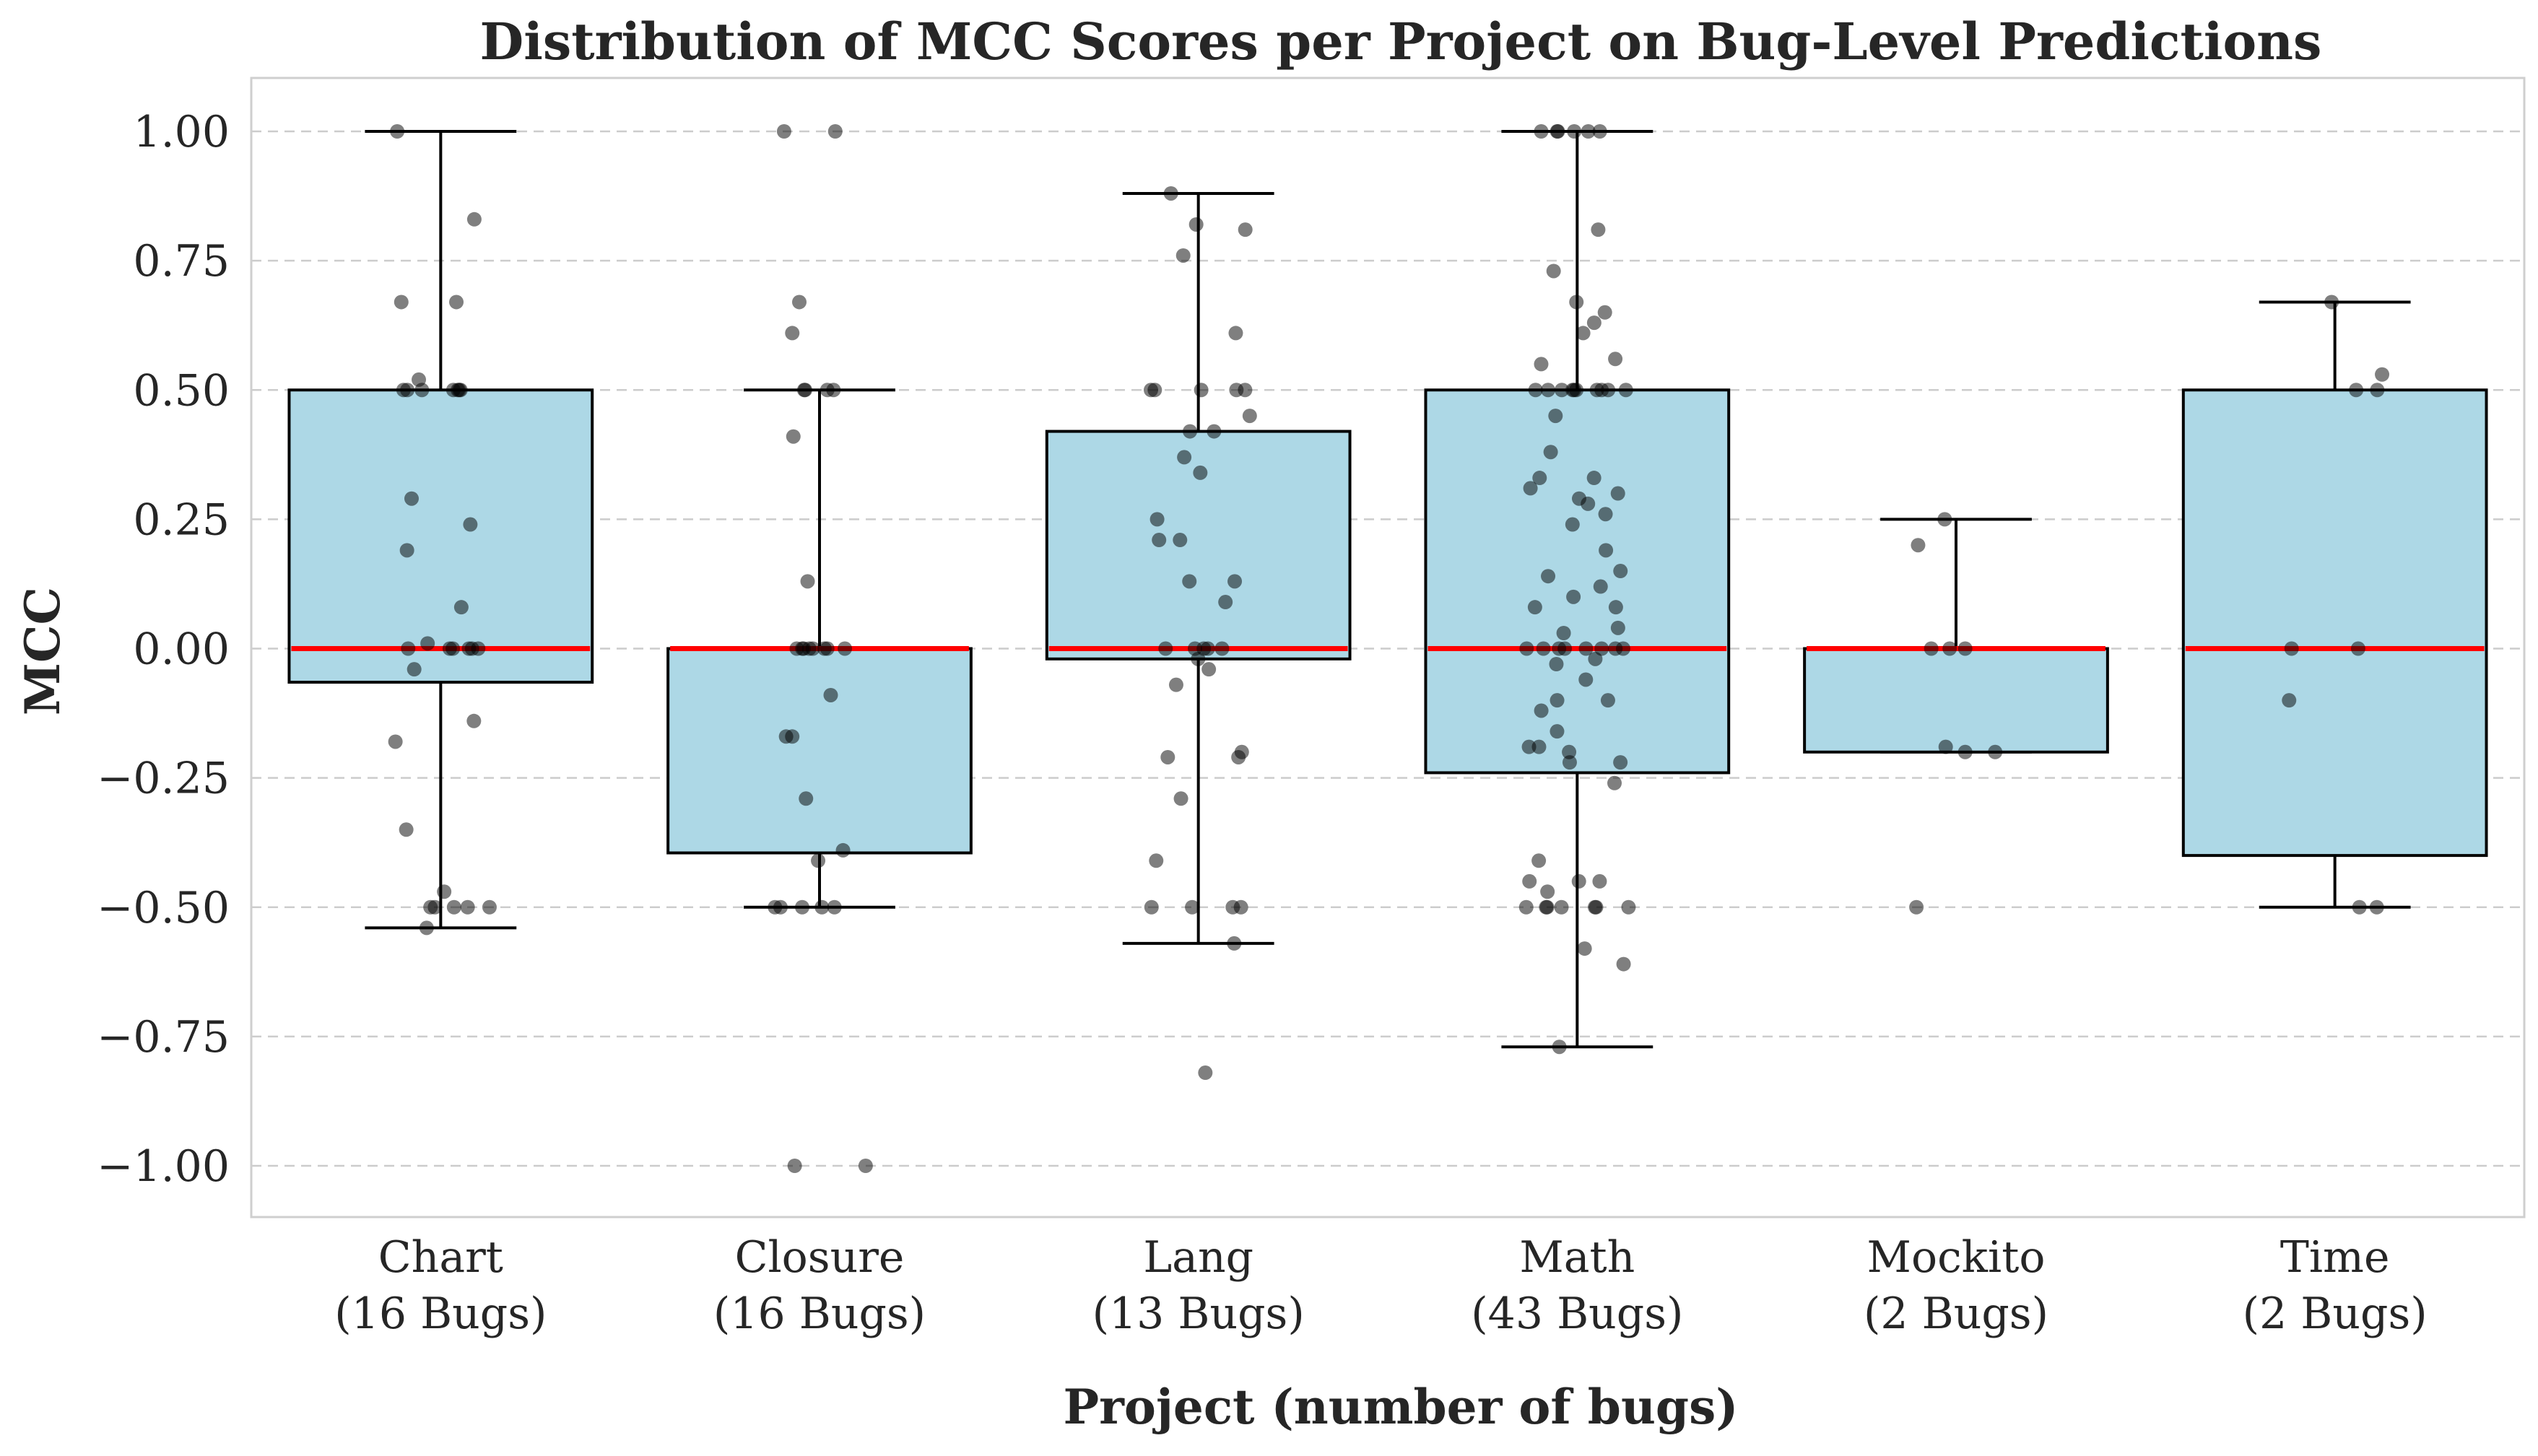  I want to click on x-tick-label: Math, so click(1577, 1257).